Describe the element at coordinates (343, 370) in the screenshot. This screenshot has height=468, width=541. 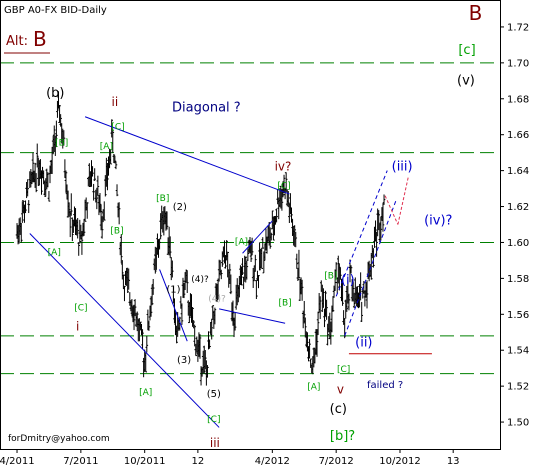
I see `annotation-27: [C]` at that location.